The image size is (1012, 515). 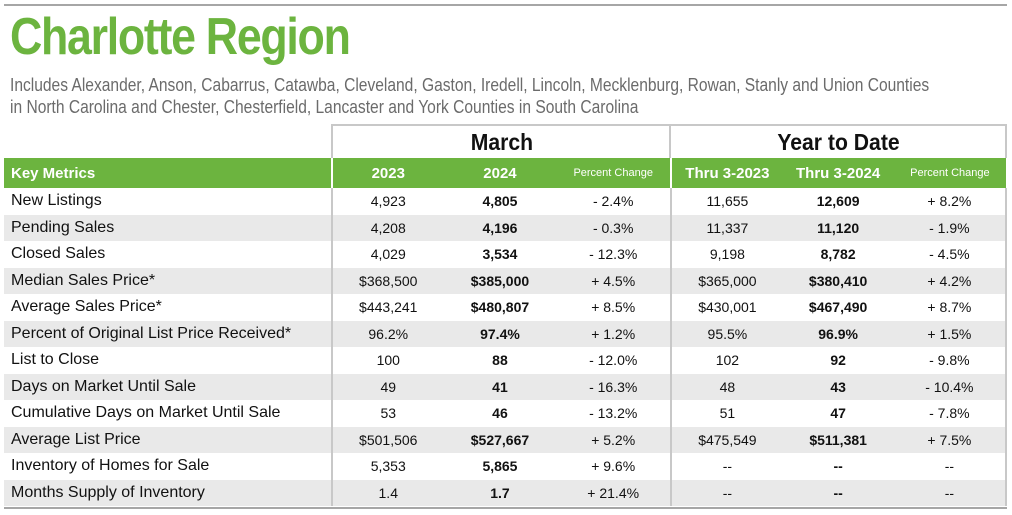 I want to click on ytd-percent-change: + 8.2%, so click(x=950, y=201).